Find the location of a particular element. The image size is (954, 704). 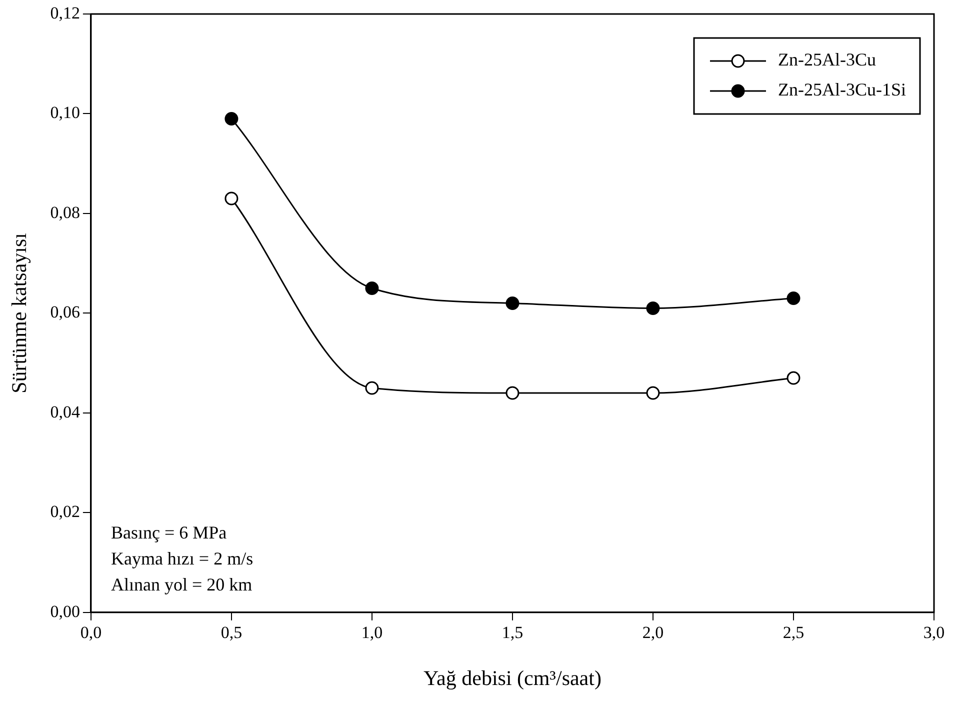

x-tick-label: 3,0 is located at coordinates (934, 632).